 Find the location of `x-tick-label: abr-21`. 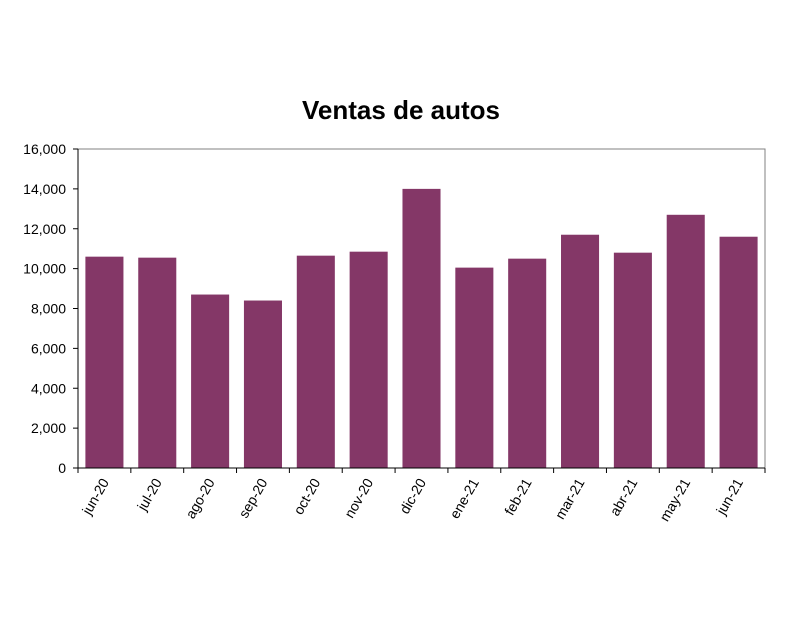

x-tick-label: abr-21 is located at coordinates (623, 496).